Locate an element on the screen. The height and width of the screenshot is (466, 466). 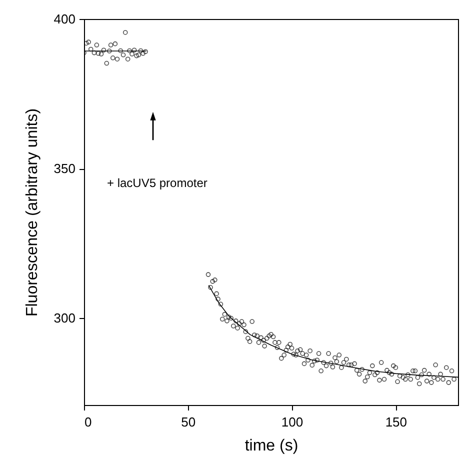
x-tick-label: 150 is located at coordinates (396, 422).